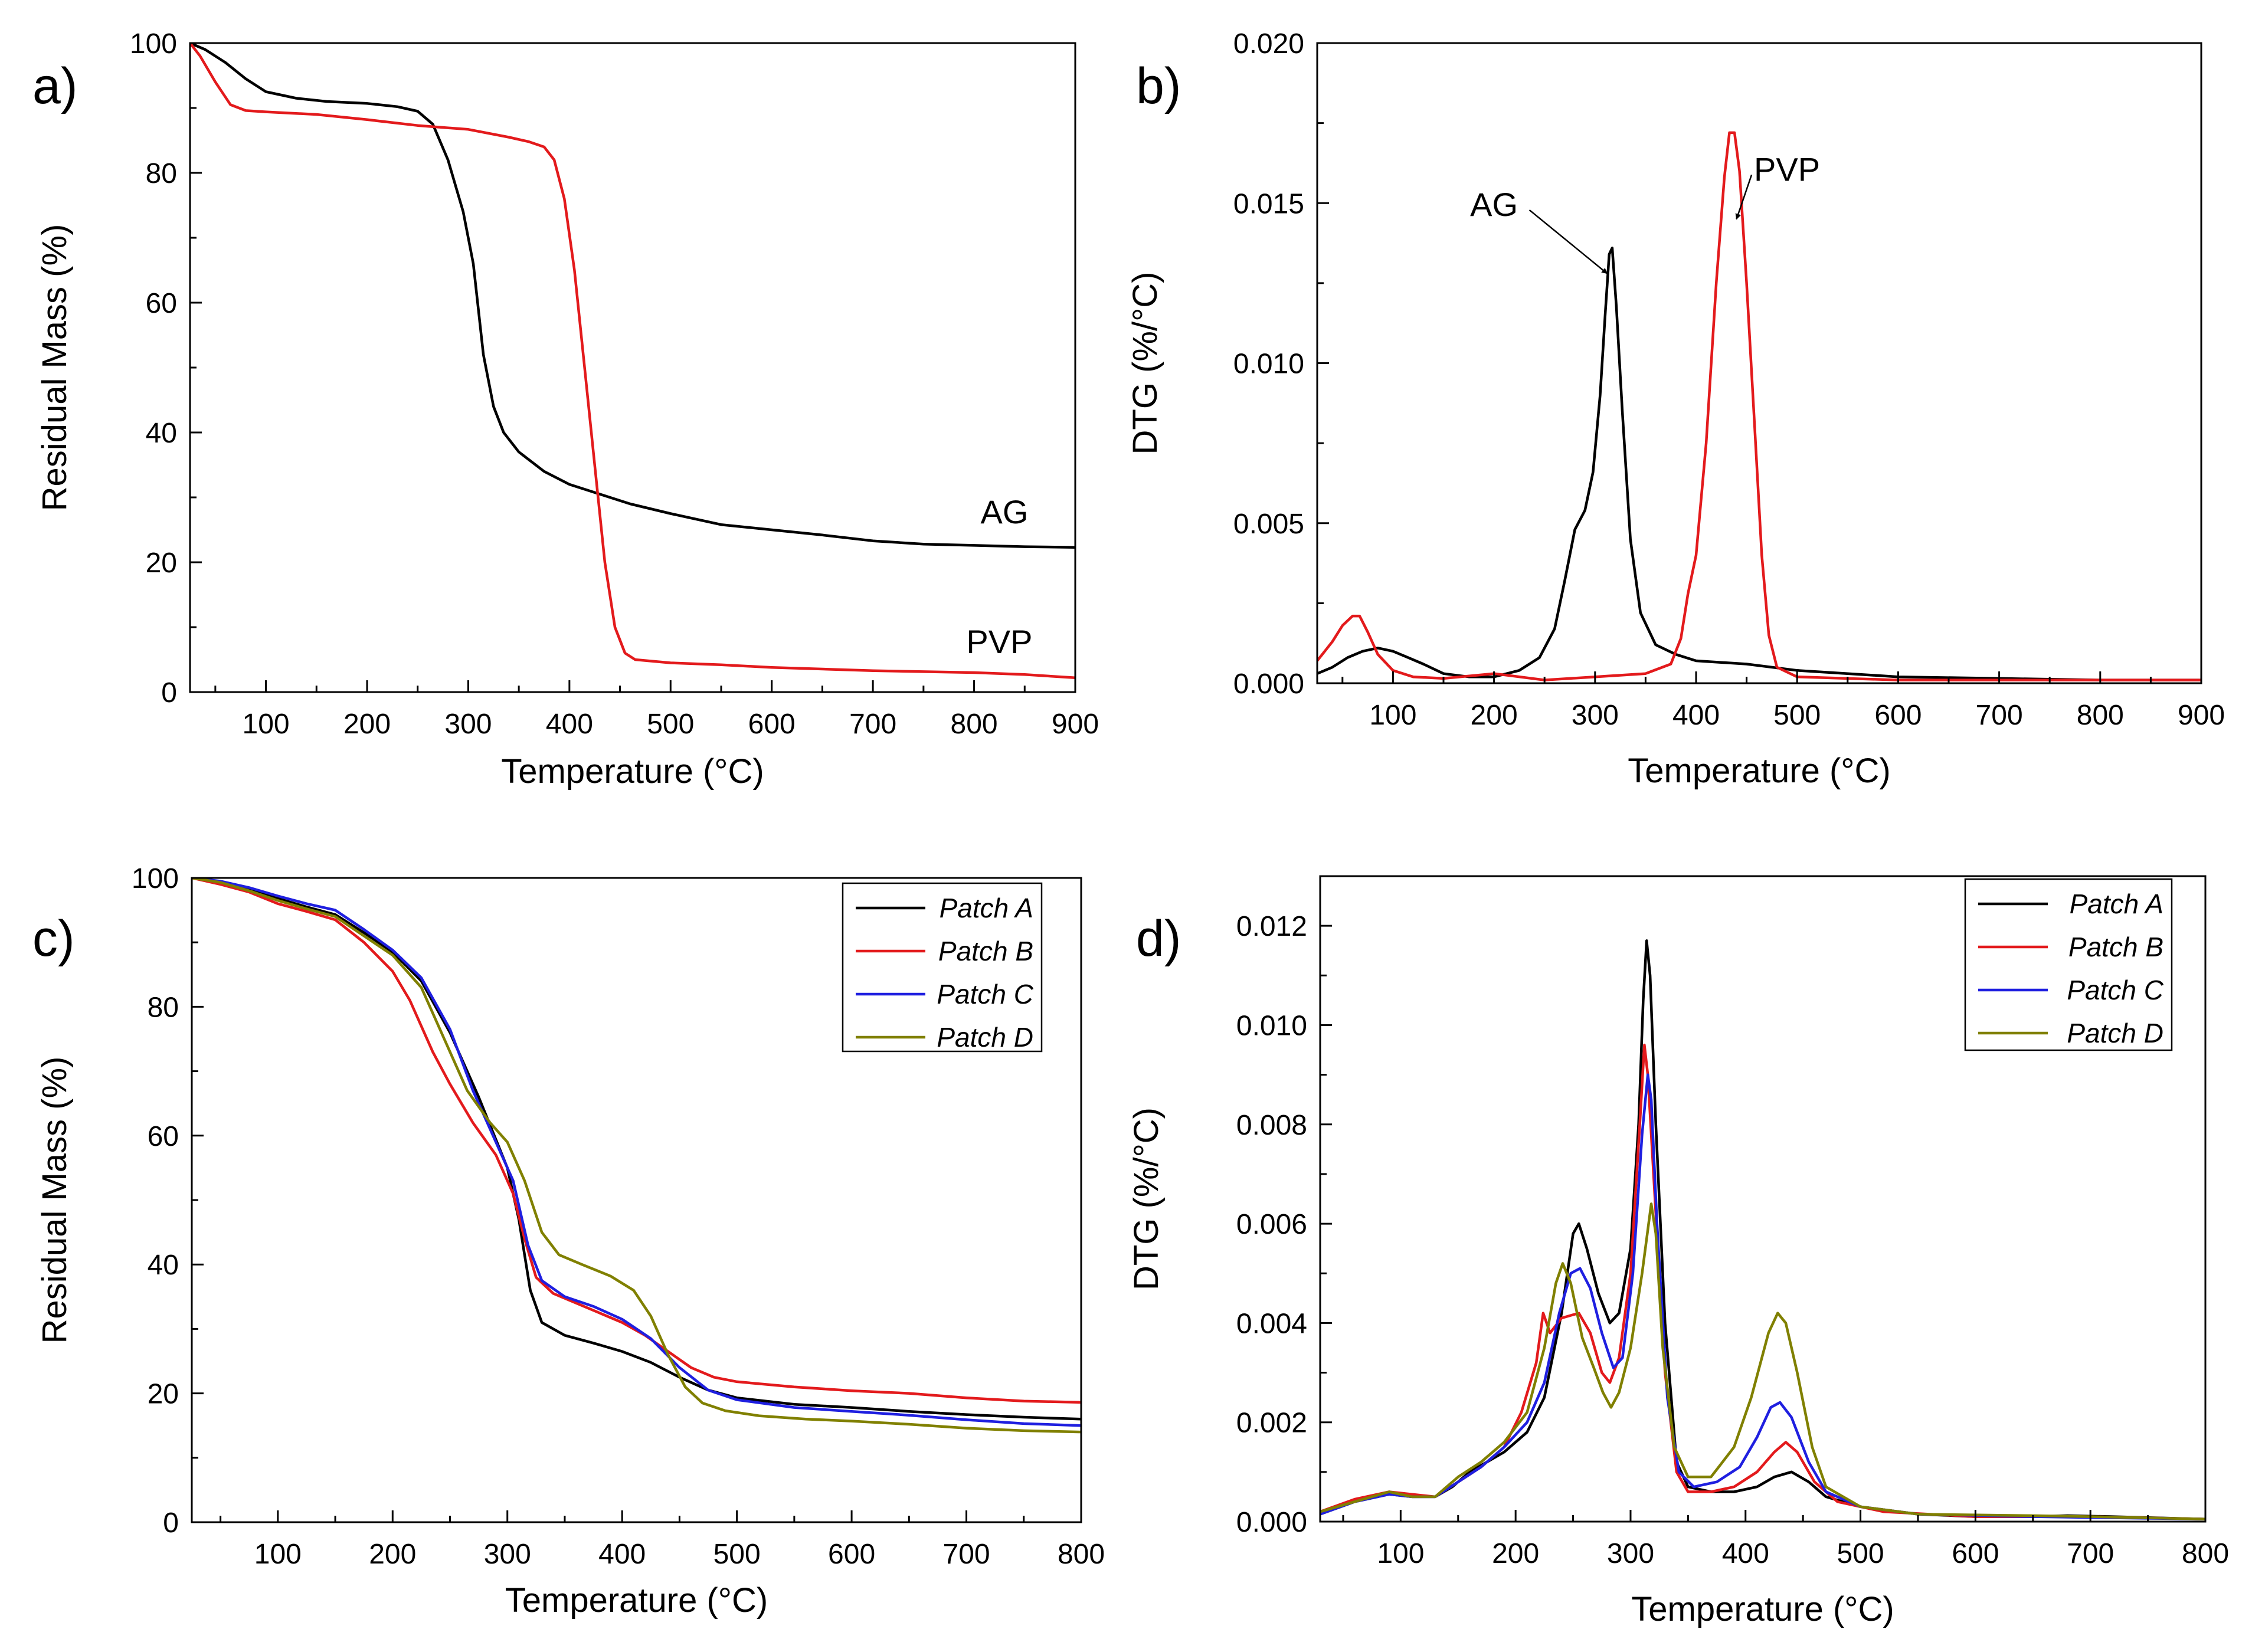  Describe the element at coordinates (155, 878) in the screenshot. I see `y-tick-label: 100` at that location.